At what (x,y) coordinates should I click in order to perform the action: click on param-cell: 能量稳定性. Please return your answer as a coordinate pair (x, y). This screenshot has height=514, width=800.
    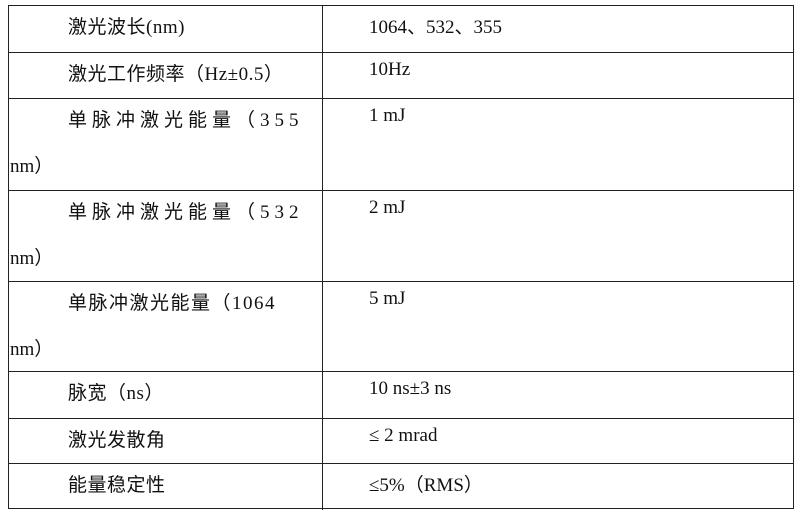
    Looking at the image, I should click on (166, 487).